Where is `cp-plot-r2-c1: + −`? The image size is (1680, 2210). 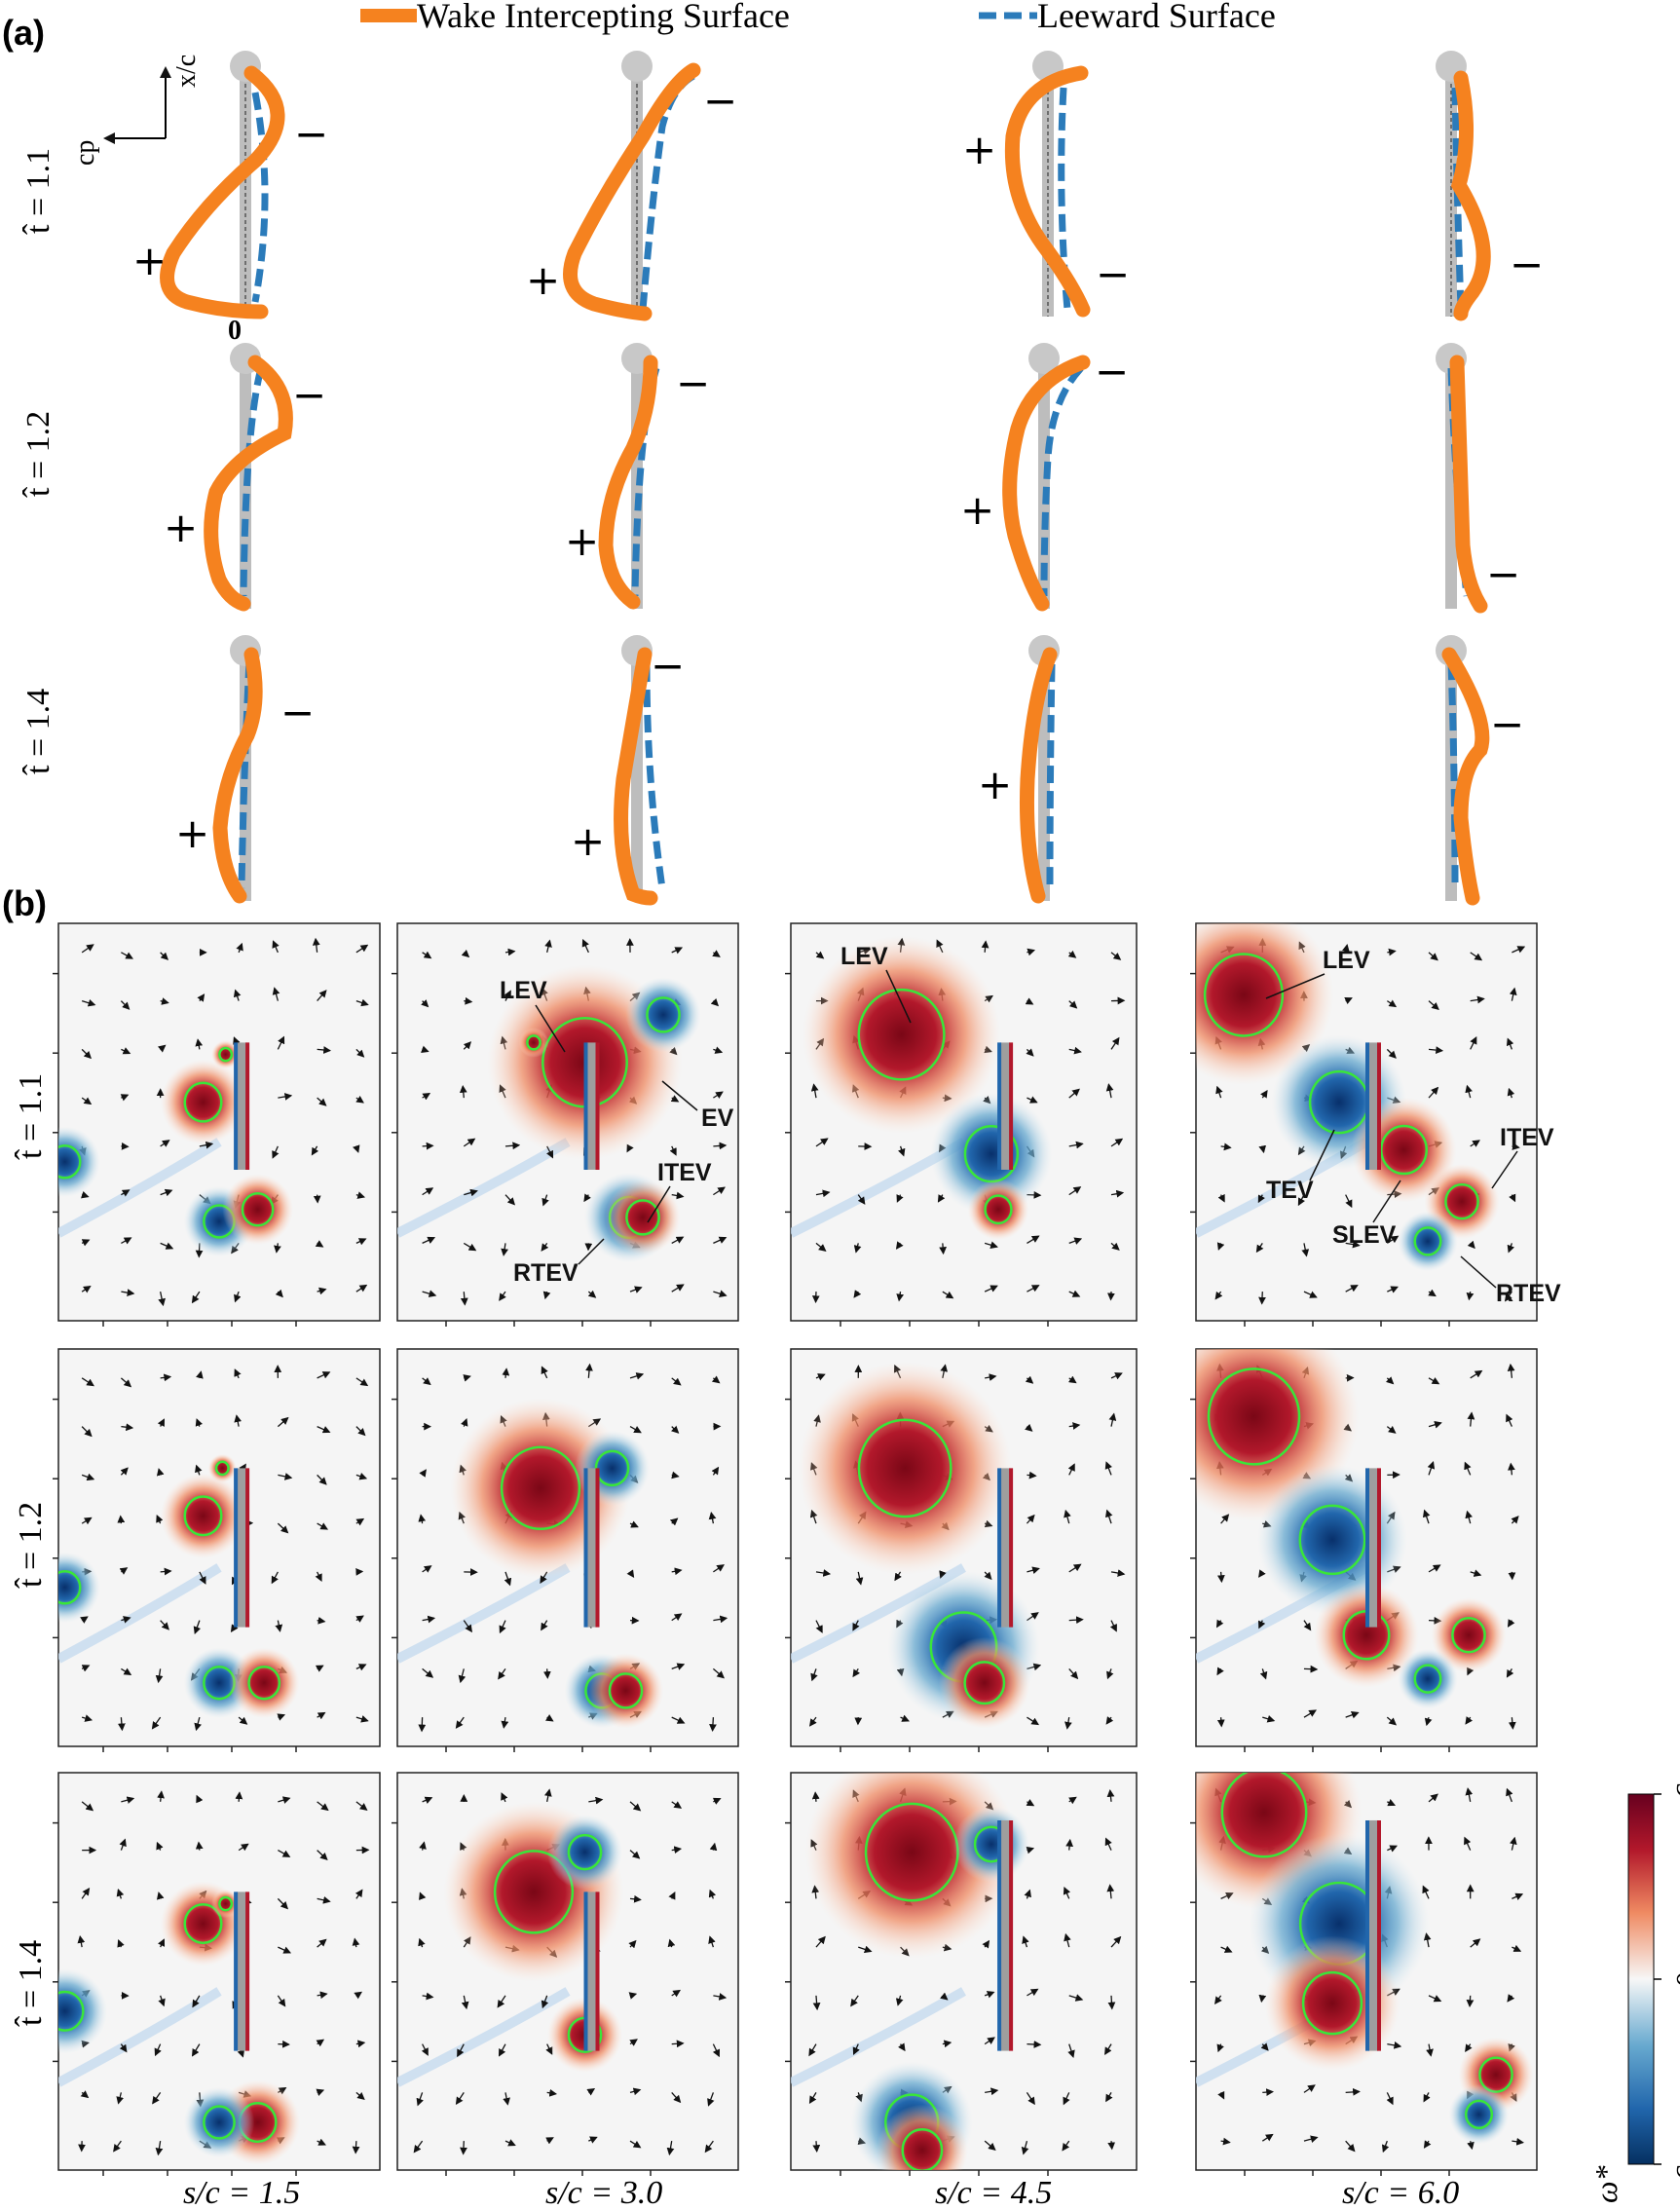 cp-plot-r2-c1: + − is located at coordinates (245, 477).